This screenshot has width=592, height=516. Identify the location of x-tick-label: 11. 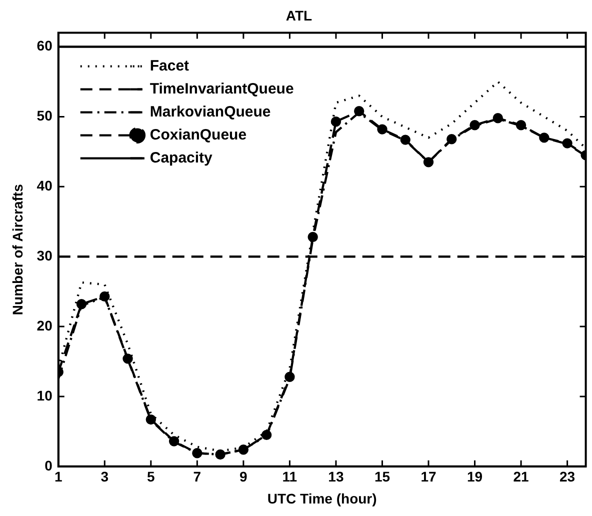
(290, 476).